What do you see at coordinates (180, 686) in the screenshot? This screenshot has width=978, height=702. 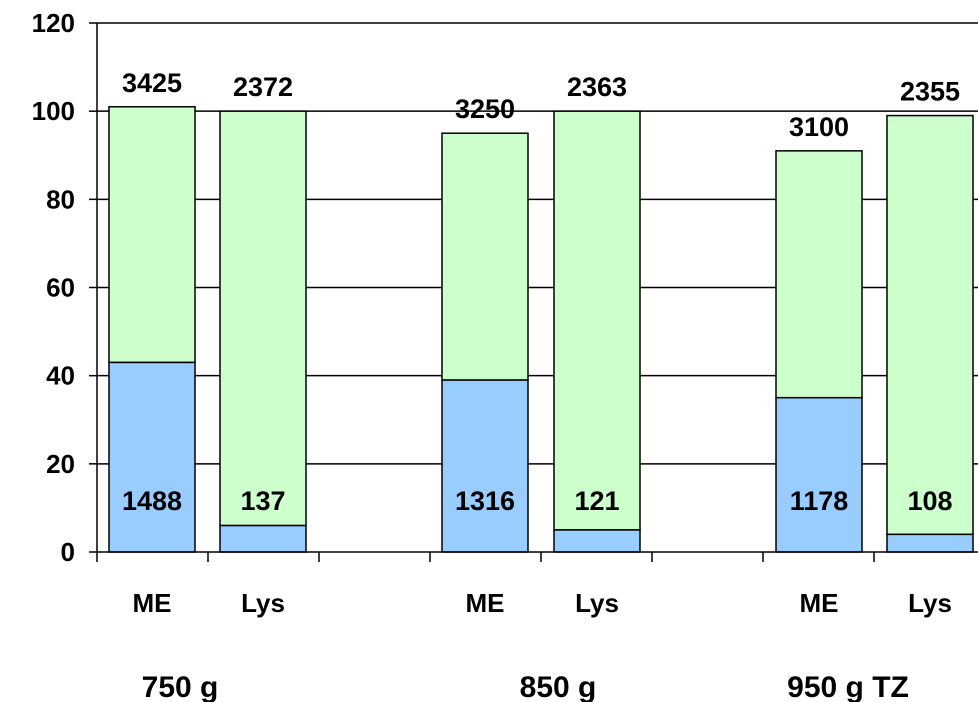 I see `x-group-label: 750 g` at bounding box center [180, 686].